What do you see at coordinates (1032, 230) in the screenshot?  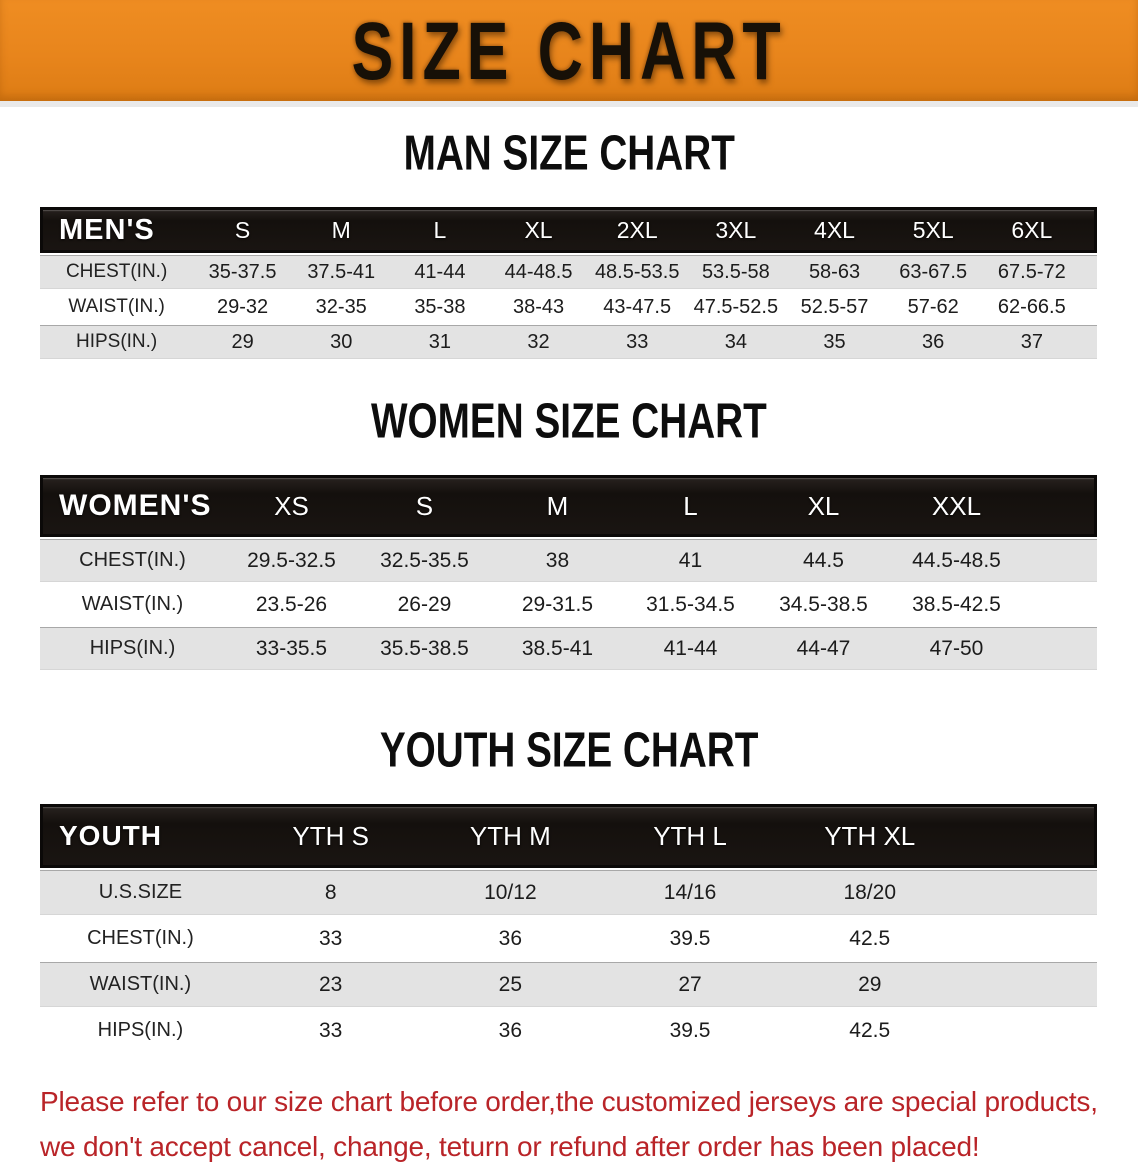 I see `size-column-header: 6XL` at bounding box center [1032, 230].